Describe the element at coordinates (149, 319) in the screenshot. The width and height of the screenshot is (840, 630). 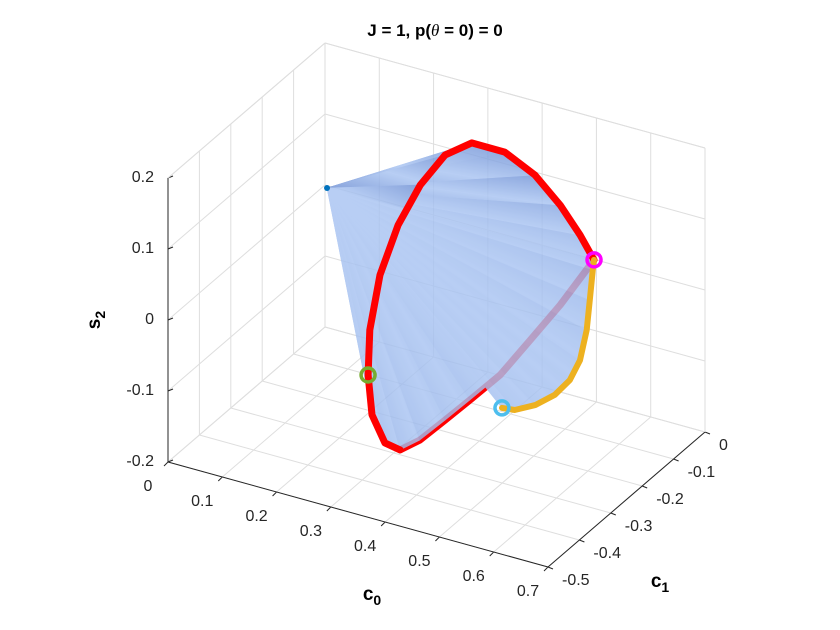
I see `z-tick-label: 0` at that location.